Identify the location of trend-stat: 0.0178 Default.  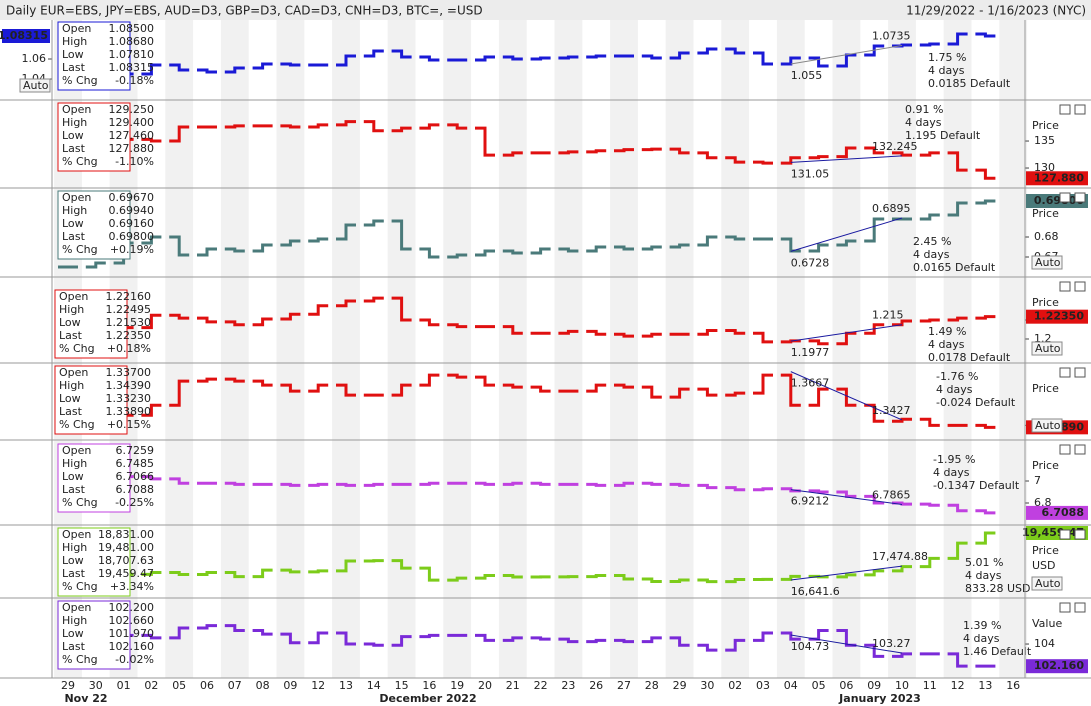
(969, 357).